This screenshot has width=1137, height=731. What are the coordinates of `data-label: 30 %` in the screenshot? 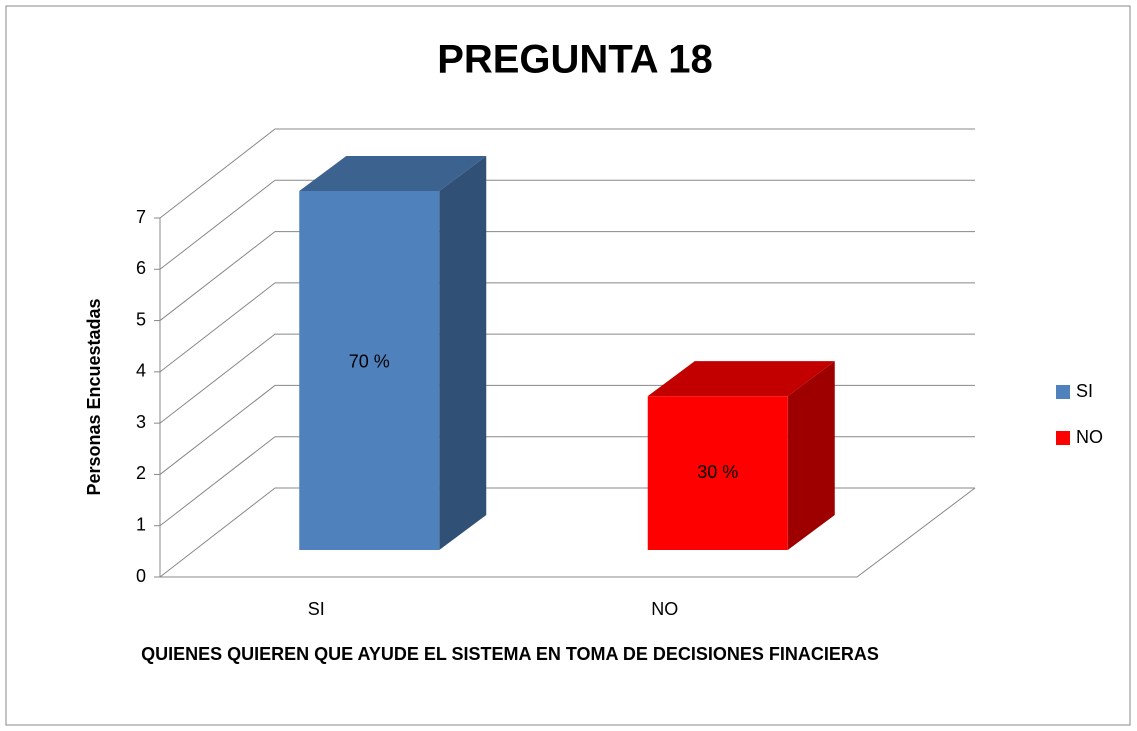 It's located at (717, 472).